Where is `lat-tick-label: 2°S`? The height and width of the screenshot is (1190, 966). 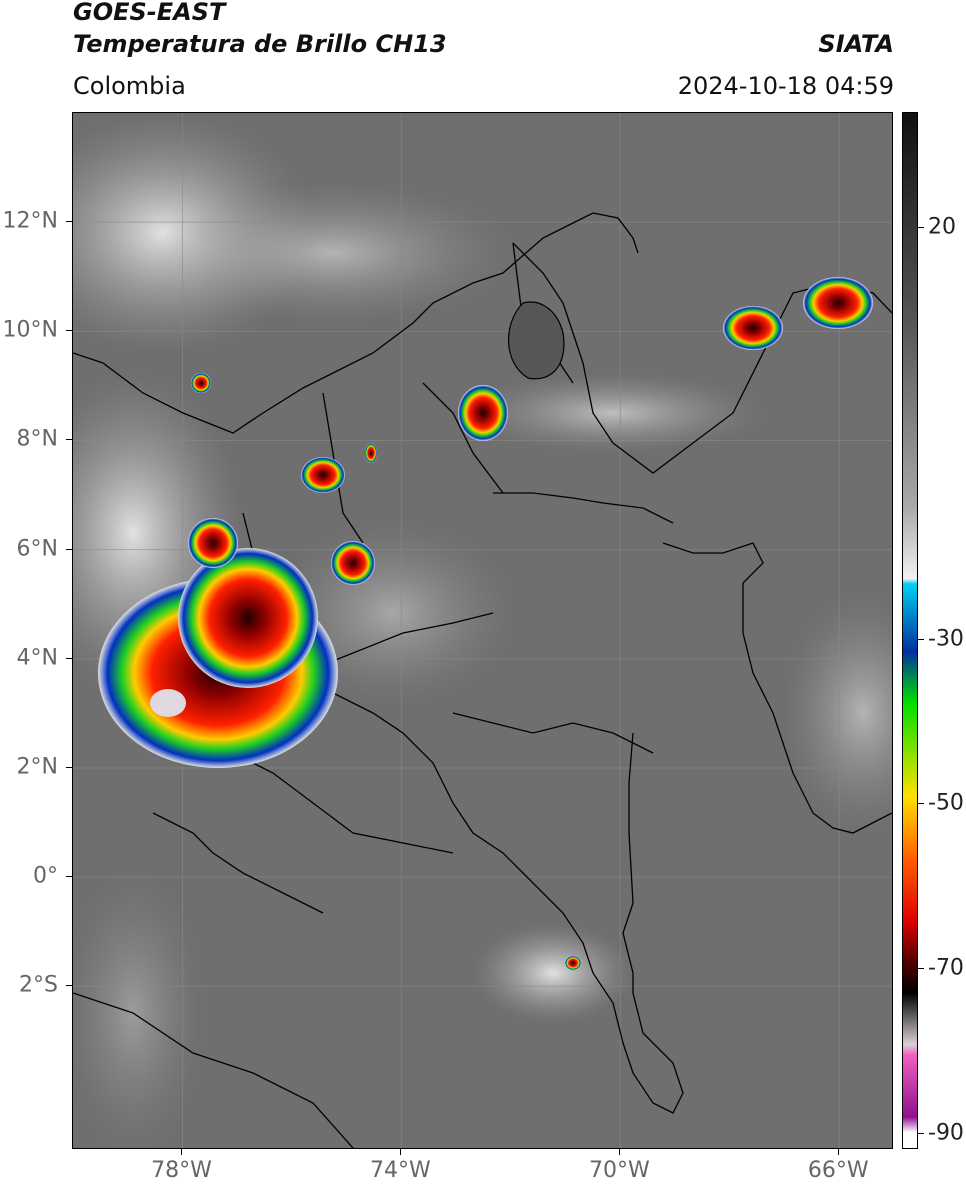
lat-tick-label: 2°S is located at coordinates (38, 985).